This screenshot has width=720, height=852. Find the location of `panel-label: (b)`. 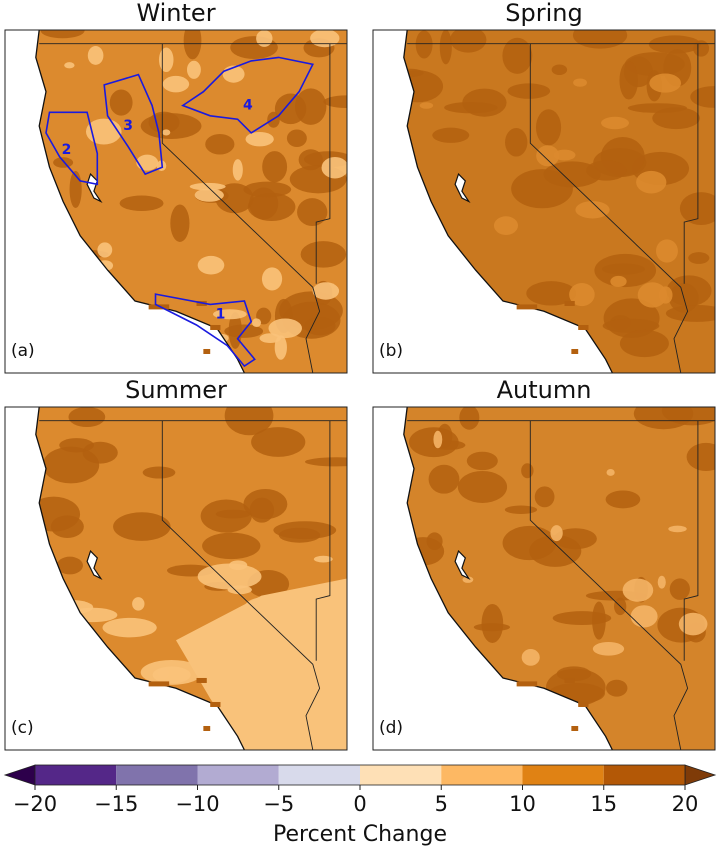

panel-label: (b) is located at coordinates (391, 351).